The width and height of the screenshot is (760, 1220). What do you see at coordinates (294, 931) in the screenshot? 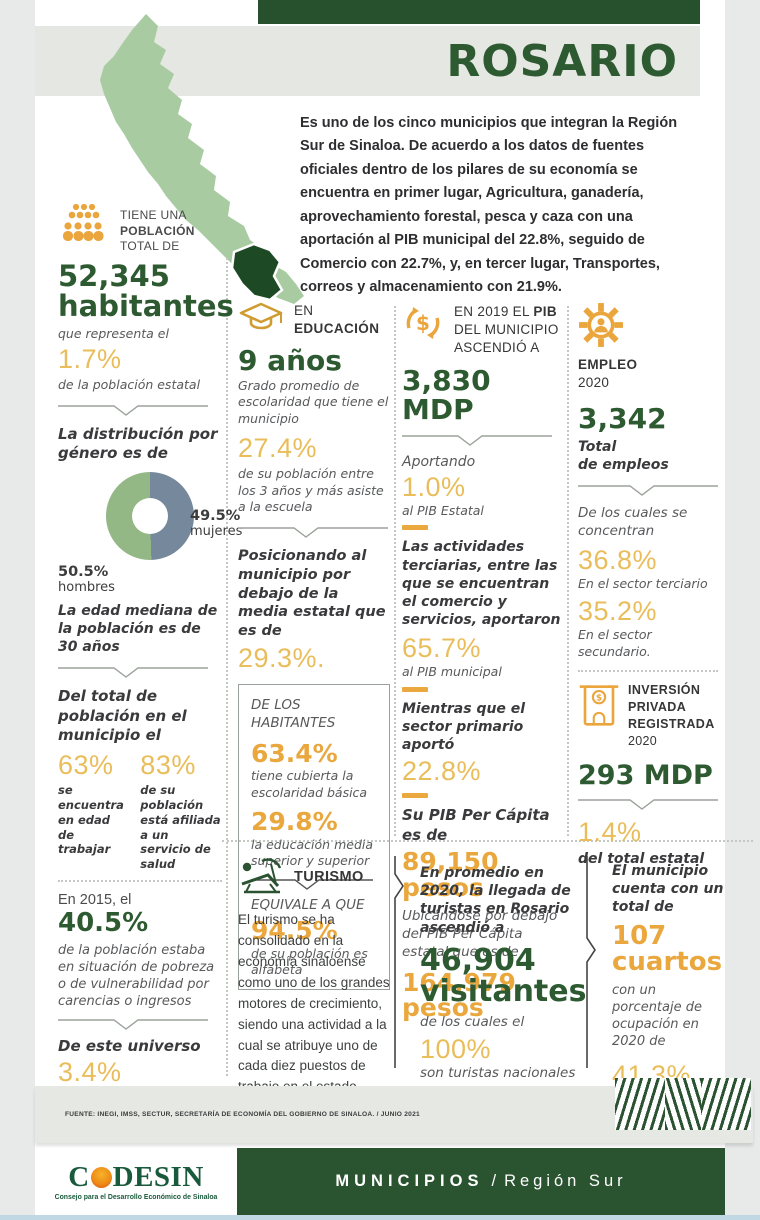
I see `literacy-pct: 94.5%` at bounding box center [294, 931].